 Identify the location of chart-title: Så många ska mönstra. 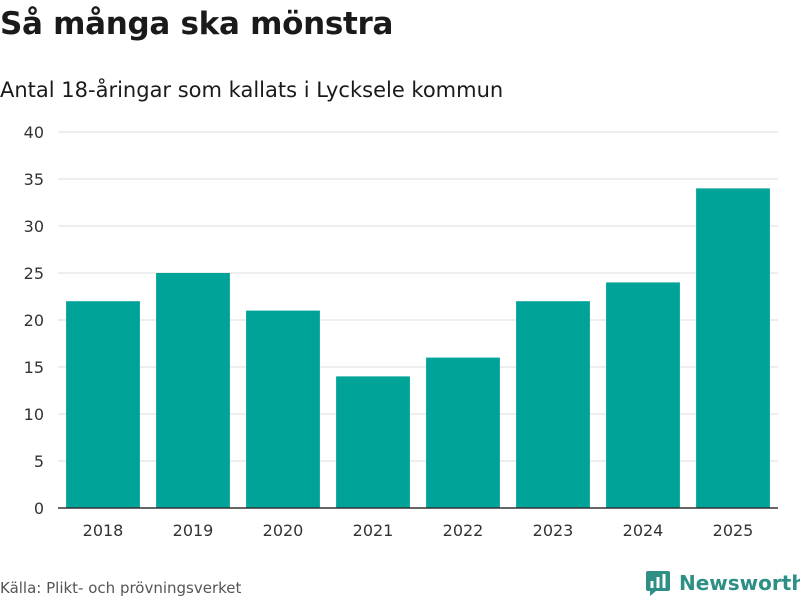
(197, 24).